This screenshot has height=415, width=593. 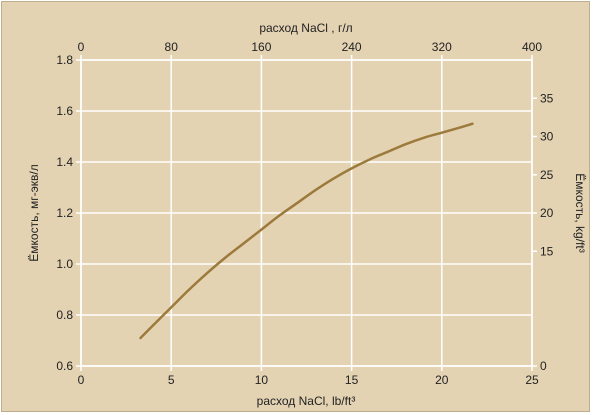 I want to click on y-right-tick-label: 0, so click(x=543, y=366).